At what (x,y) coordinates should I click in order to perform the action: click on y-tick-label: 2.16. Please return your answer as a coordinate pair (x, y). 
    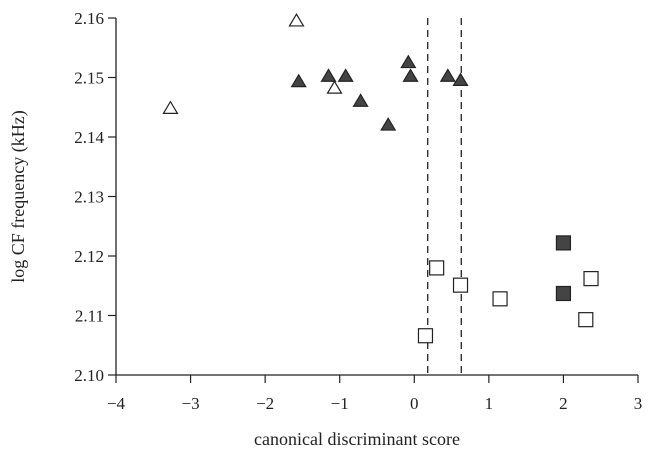
    Looking at the image, I should click on (89, 18).